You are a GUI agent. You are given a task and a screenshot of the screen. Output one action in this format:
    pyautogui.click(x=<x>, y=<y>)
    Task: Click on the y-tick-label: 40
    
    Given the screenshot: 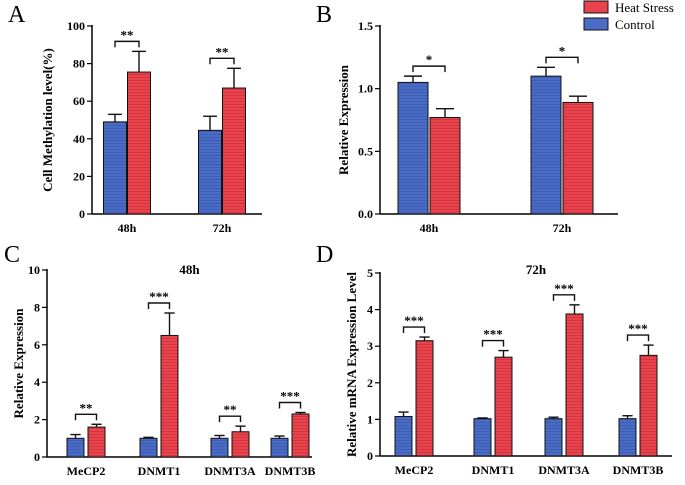 What is the action you would take?
    pyautogui.click(x=79, y=139)
    